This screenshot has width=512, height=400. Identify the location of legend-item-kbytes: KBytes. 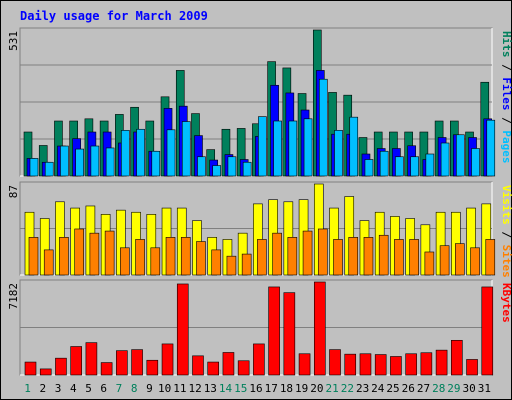
(506, 303).